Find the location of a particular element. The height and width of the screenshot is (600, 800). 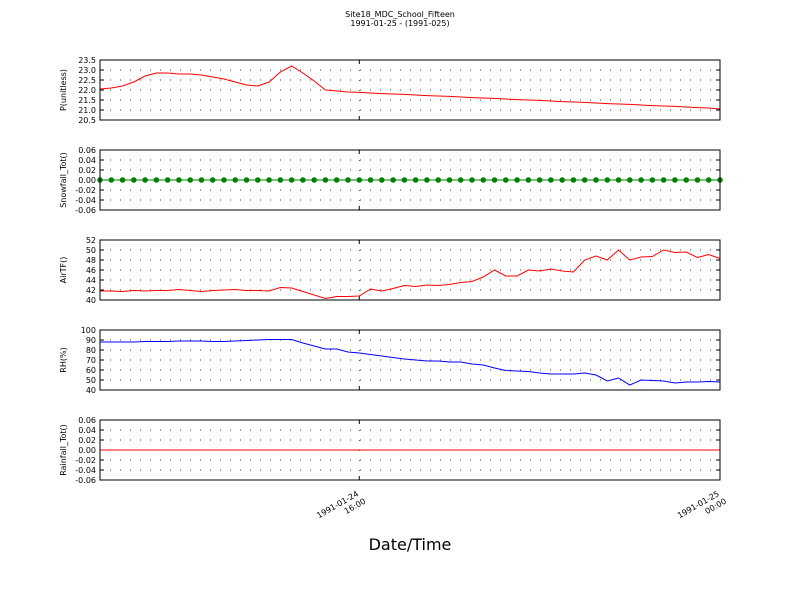

y-axis-label: Snowfall_Tot() is located at coordinates (63, 180).